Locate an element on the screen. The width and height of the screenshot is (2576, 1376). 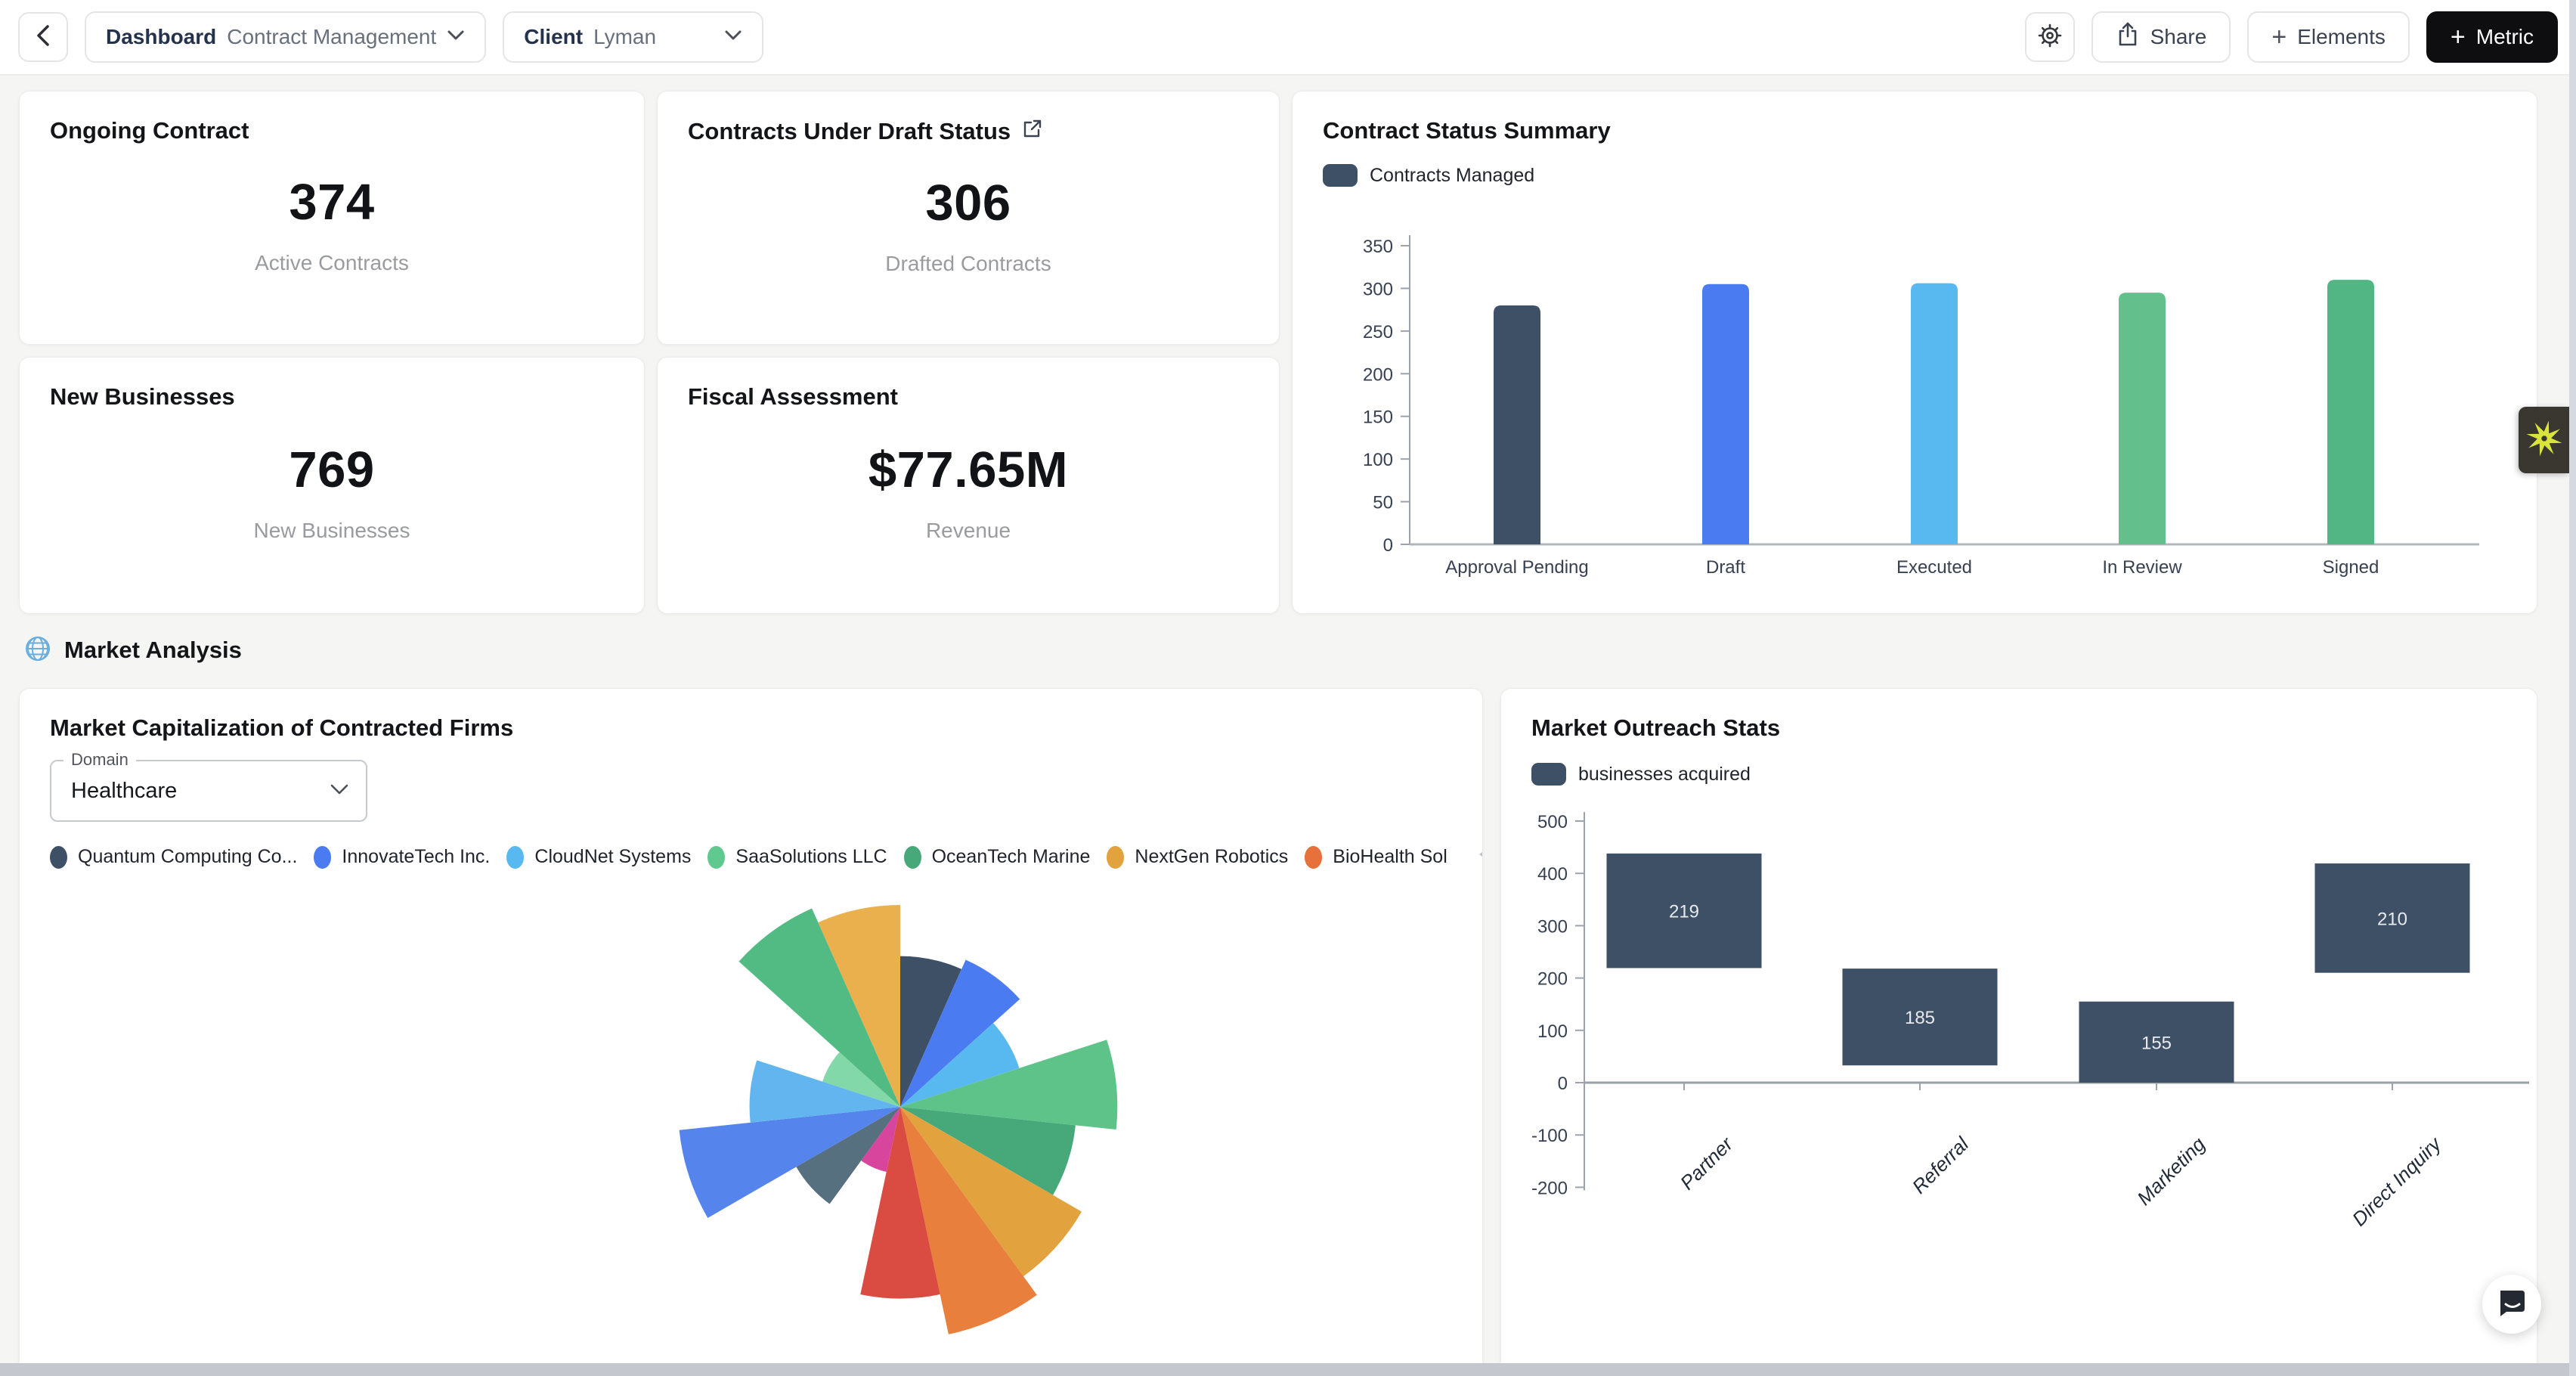
legend-prev-button is located at coordinates (1479, 857).